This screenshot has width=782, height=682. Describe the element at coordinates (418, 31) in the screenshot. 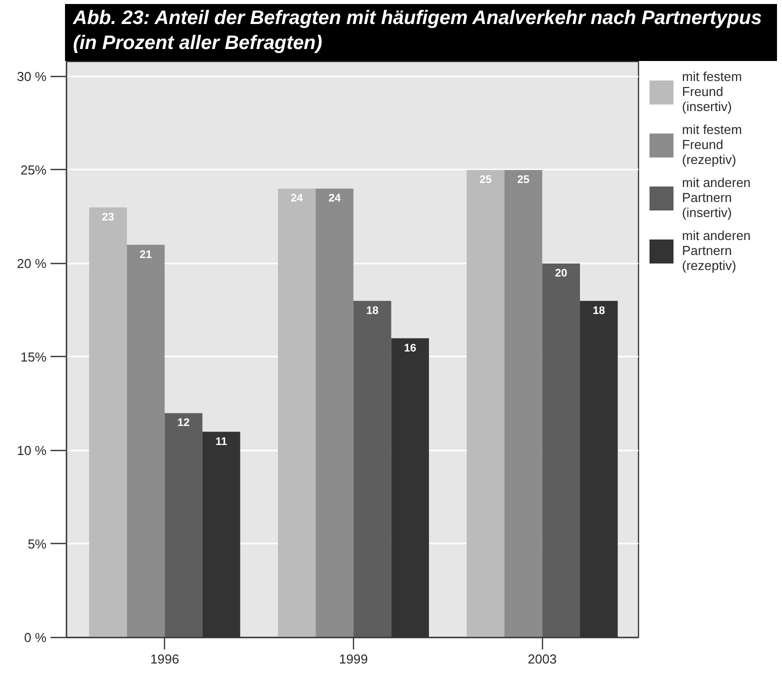

I see `chart-title: Abb. 23: Anteil der Befragten mit häufigem Analverkehr nach Partnertypus (in Prozent aller Befragten)` at that location.